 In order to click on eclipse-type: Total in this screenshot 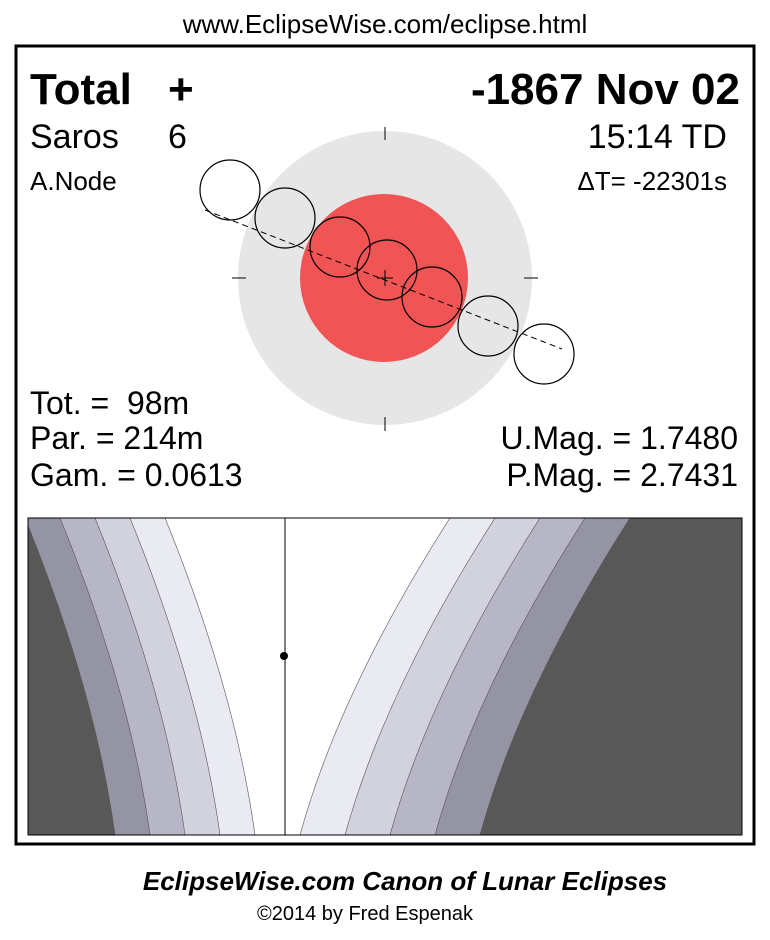, I will do `click(81, 89)`.